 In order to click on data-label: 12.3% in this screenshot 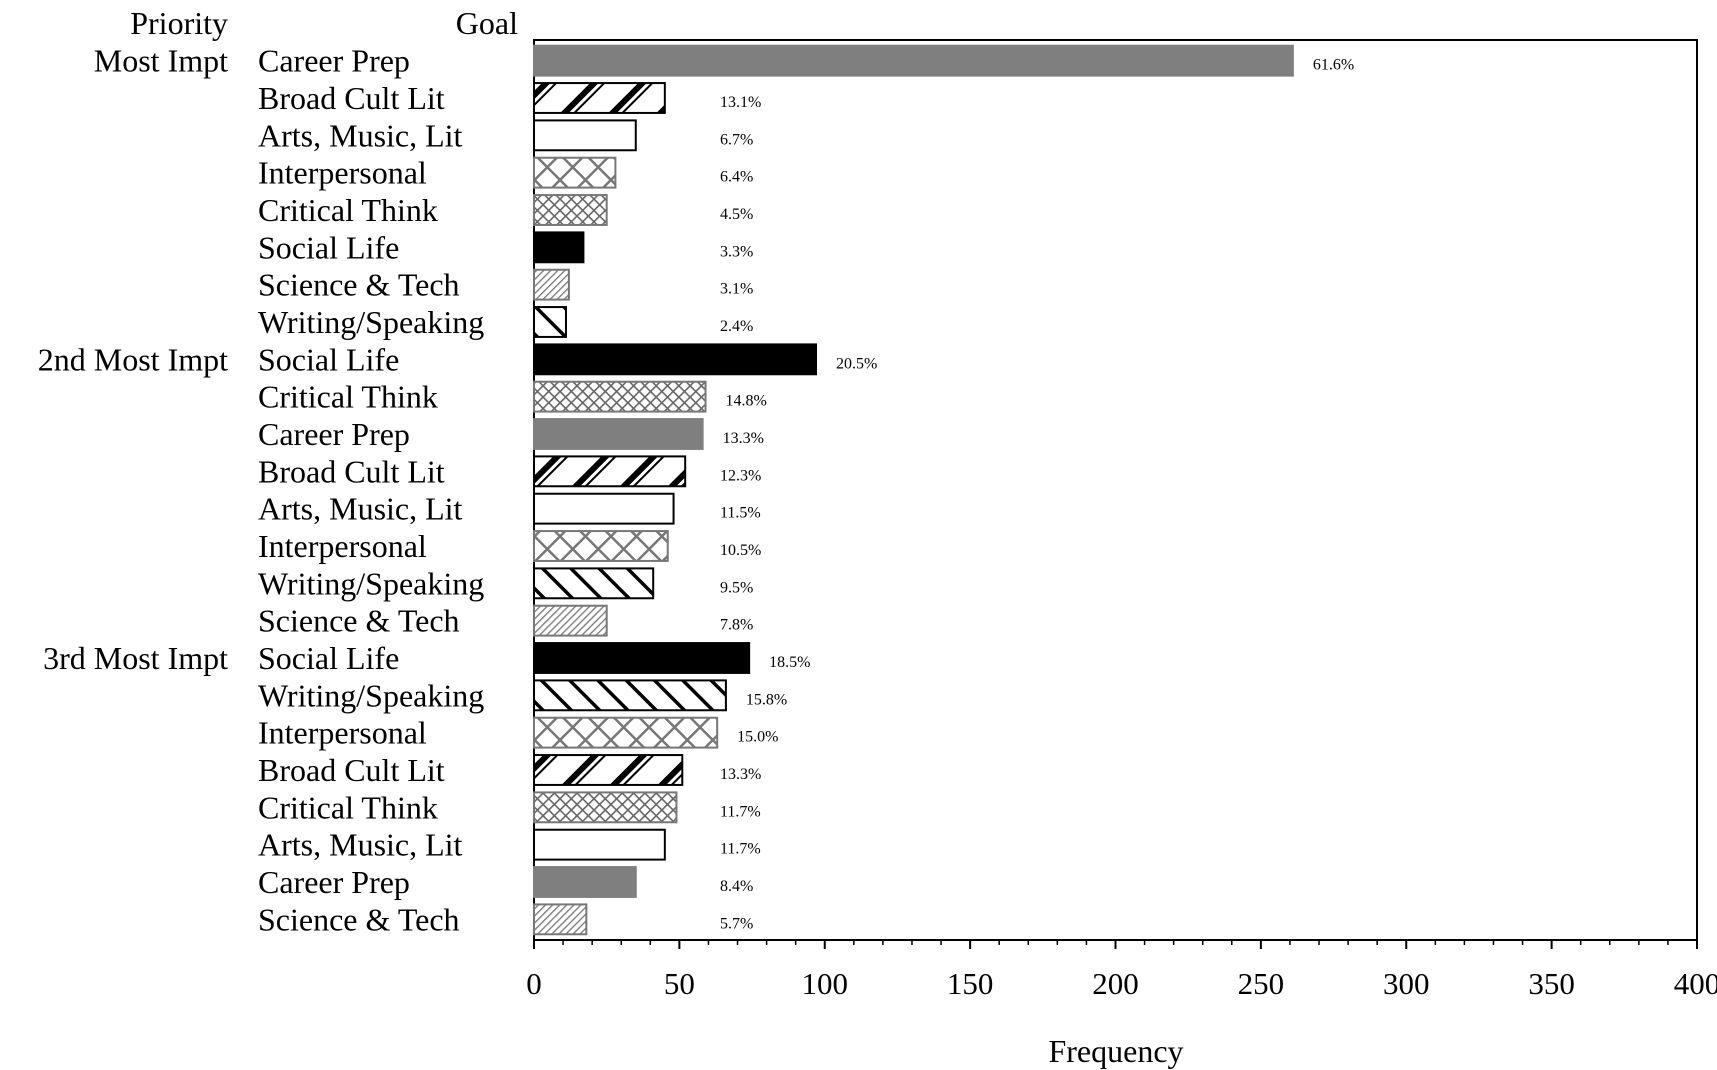, I will do `click(740, 475)`.